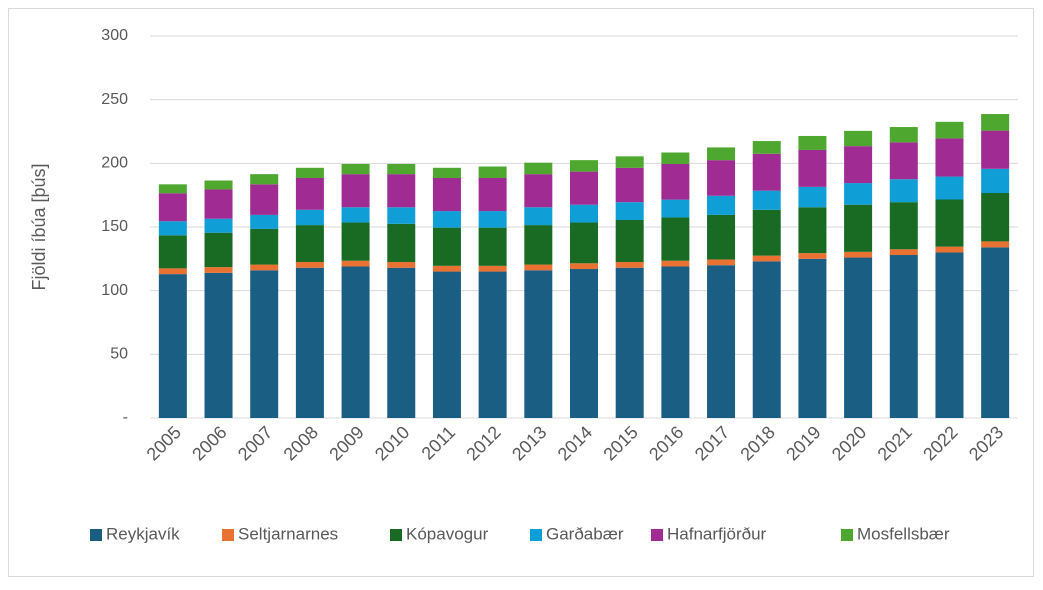  Describe the element at coordinates (114, 226) in the screenshot. I see `y-tick-label: 150` at that location.